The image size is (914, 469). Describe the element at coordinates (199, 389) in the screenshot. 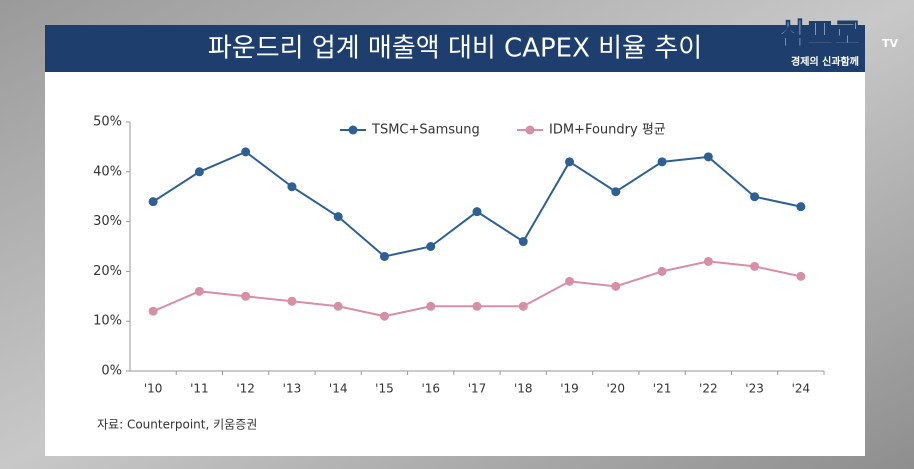

I see `x-tick-label: '11` at that location.